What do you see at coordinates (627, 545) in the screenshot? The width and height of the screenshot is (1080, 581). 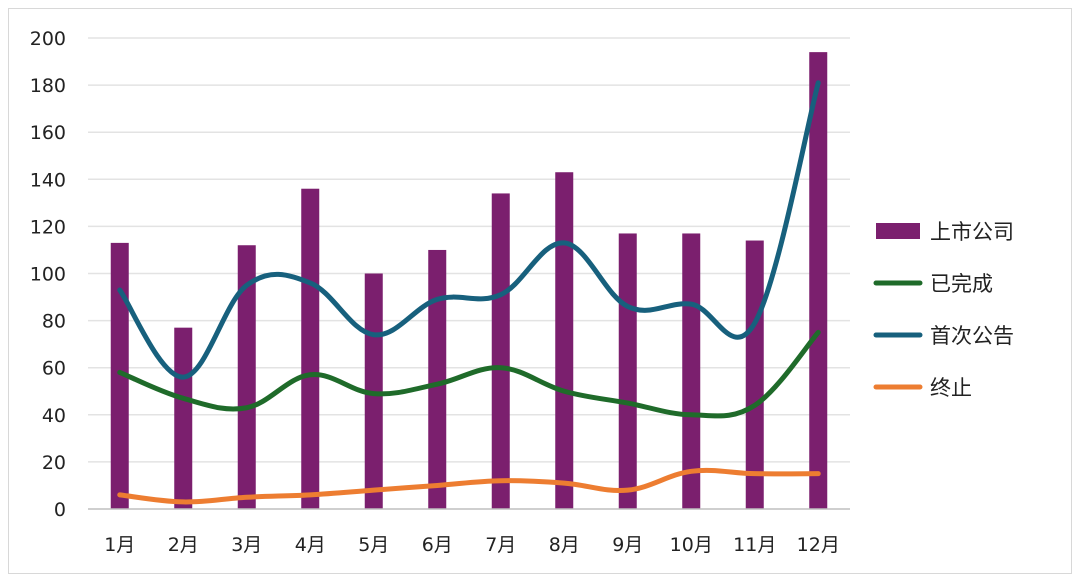 I see `x-tick-label: 9月` at bounding box center [627, 545].